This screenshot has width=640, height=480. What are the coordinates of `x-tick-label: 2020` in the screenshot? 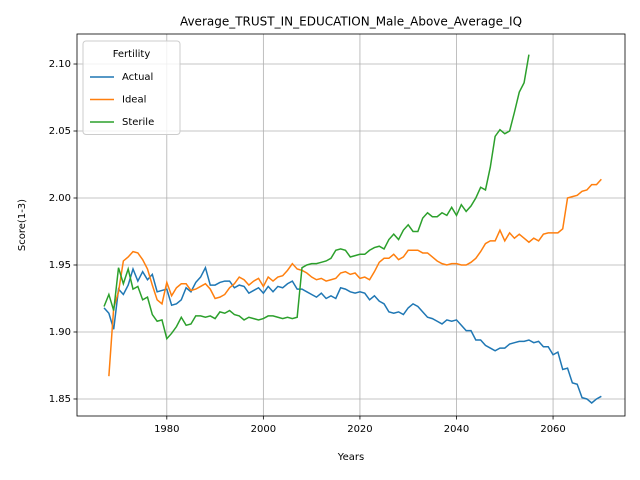 It's located at (359, 429).